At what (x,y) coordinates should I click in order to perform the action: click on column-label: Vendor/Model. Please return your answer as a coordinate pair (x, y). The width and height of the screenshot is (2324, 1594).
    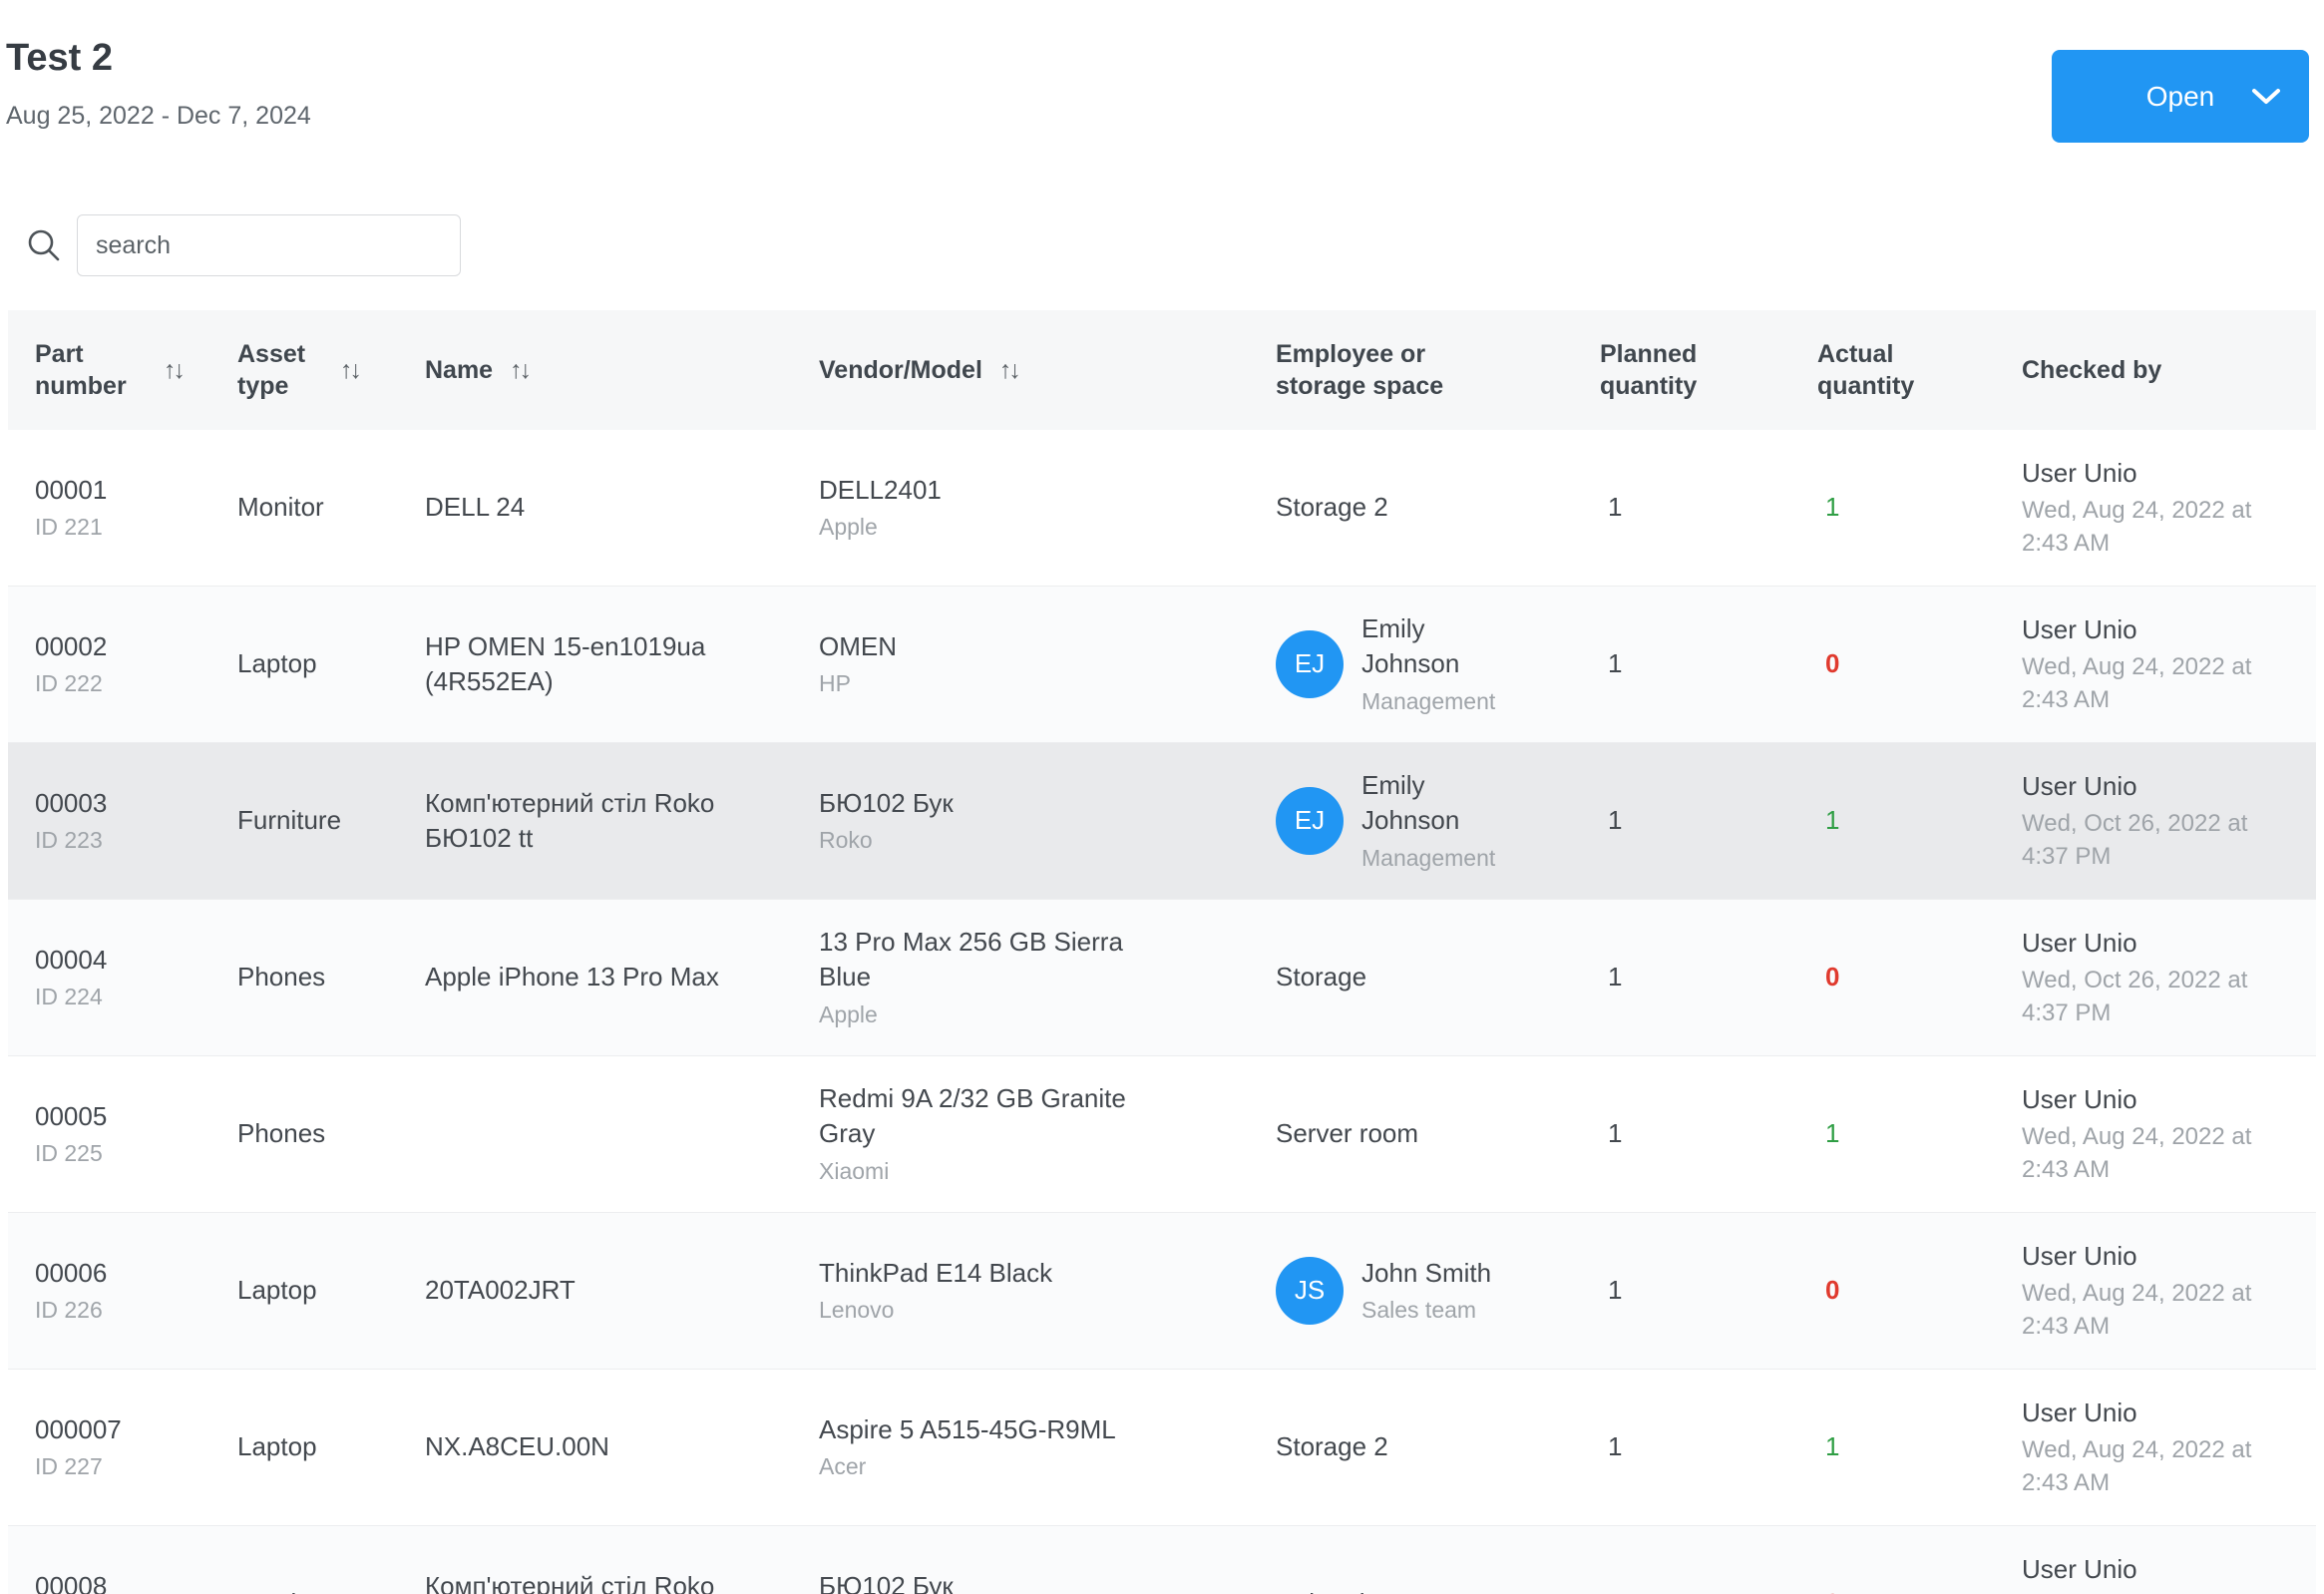
    Looking at the image, I should click on (900, 369).